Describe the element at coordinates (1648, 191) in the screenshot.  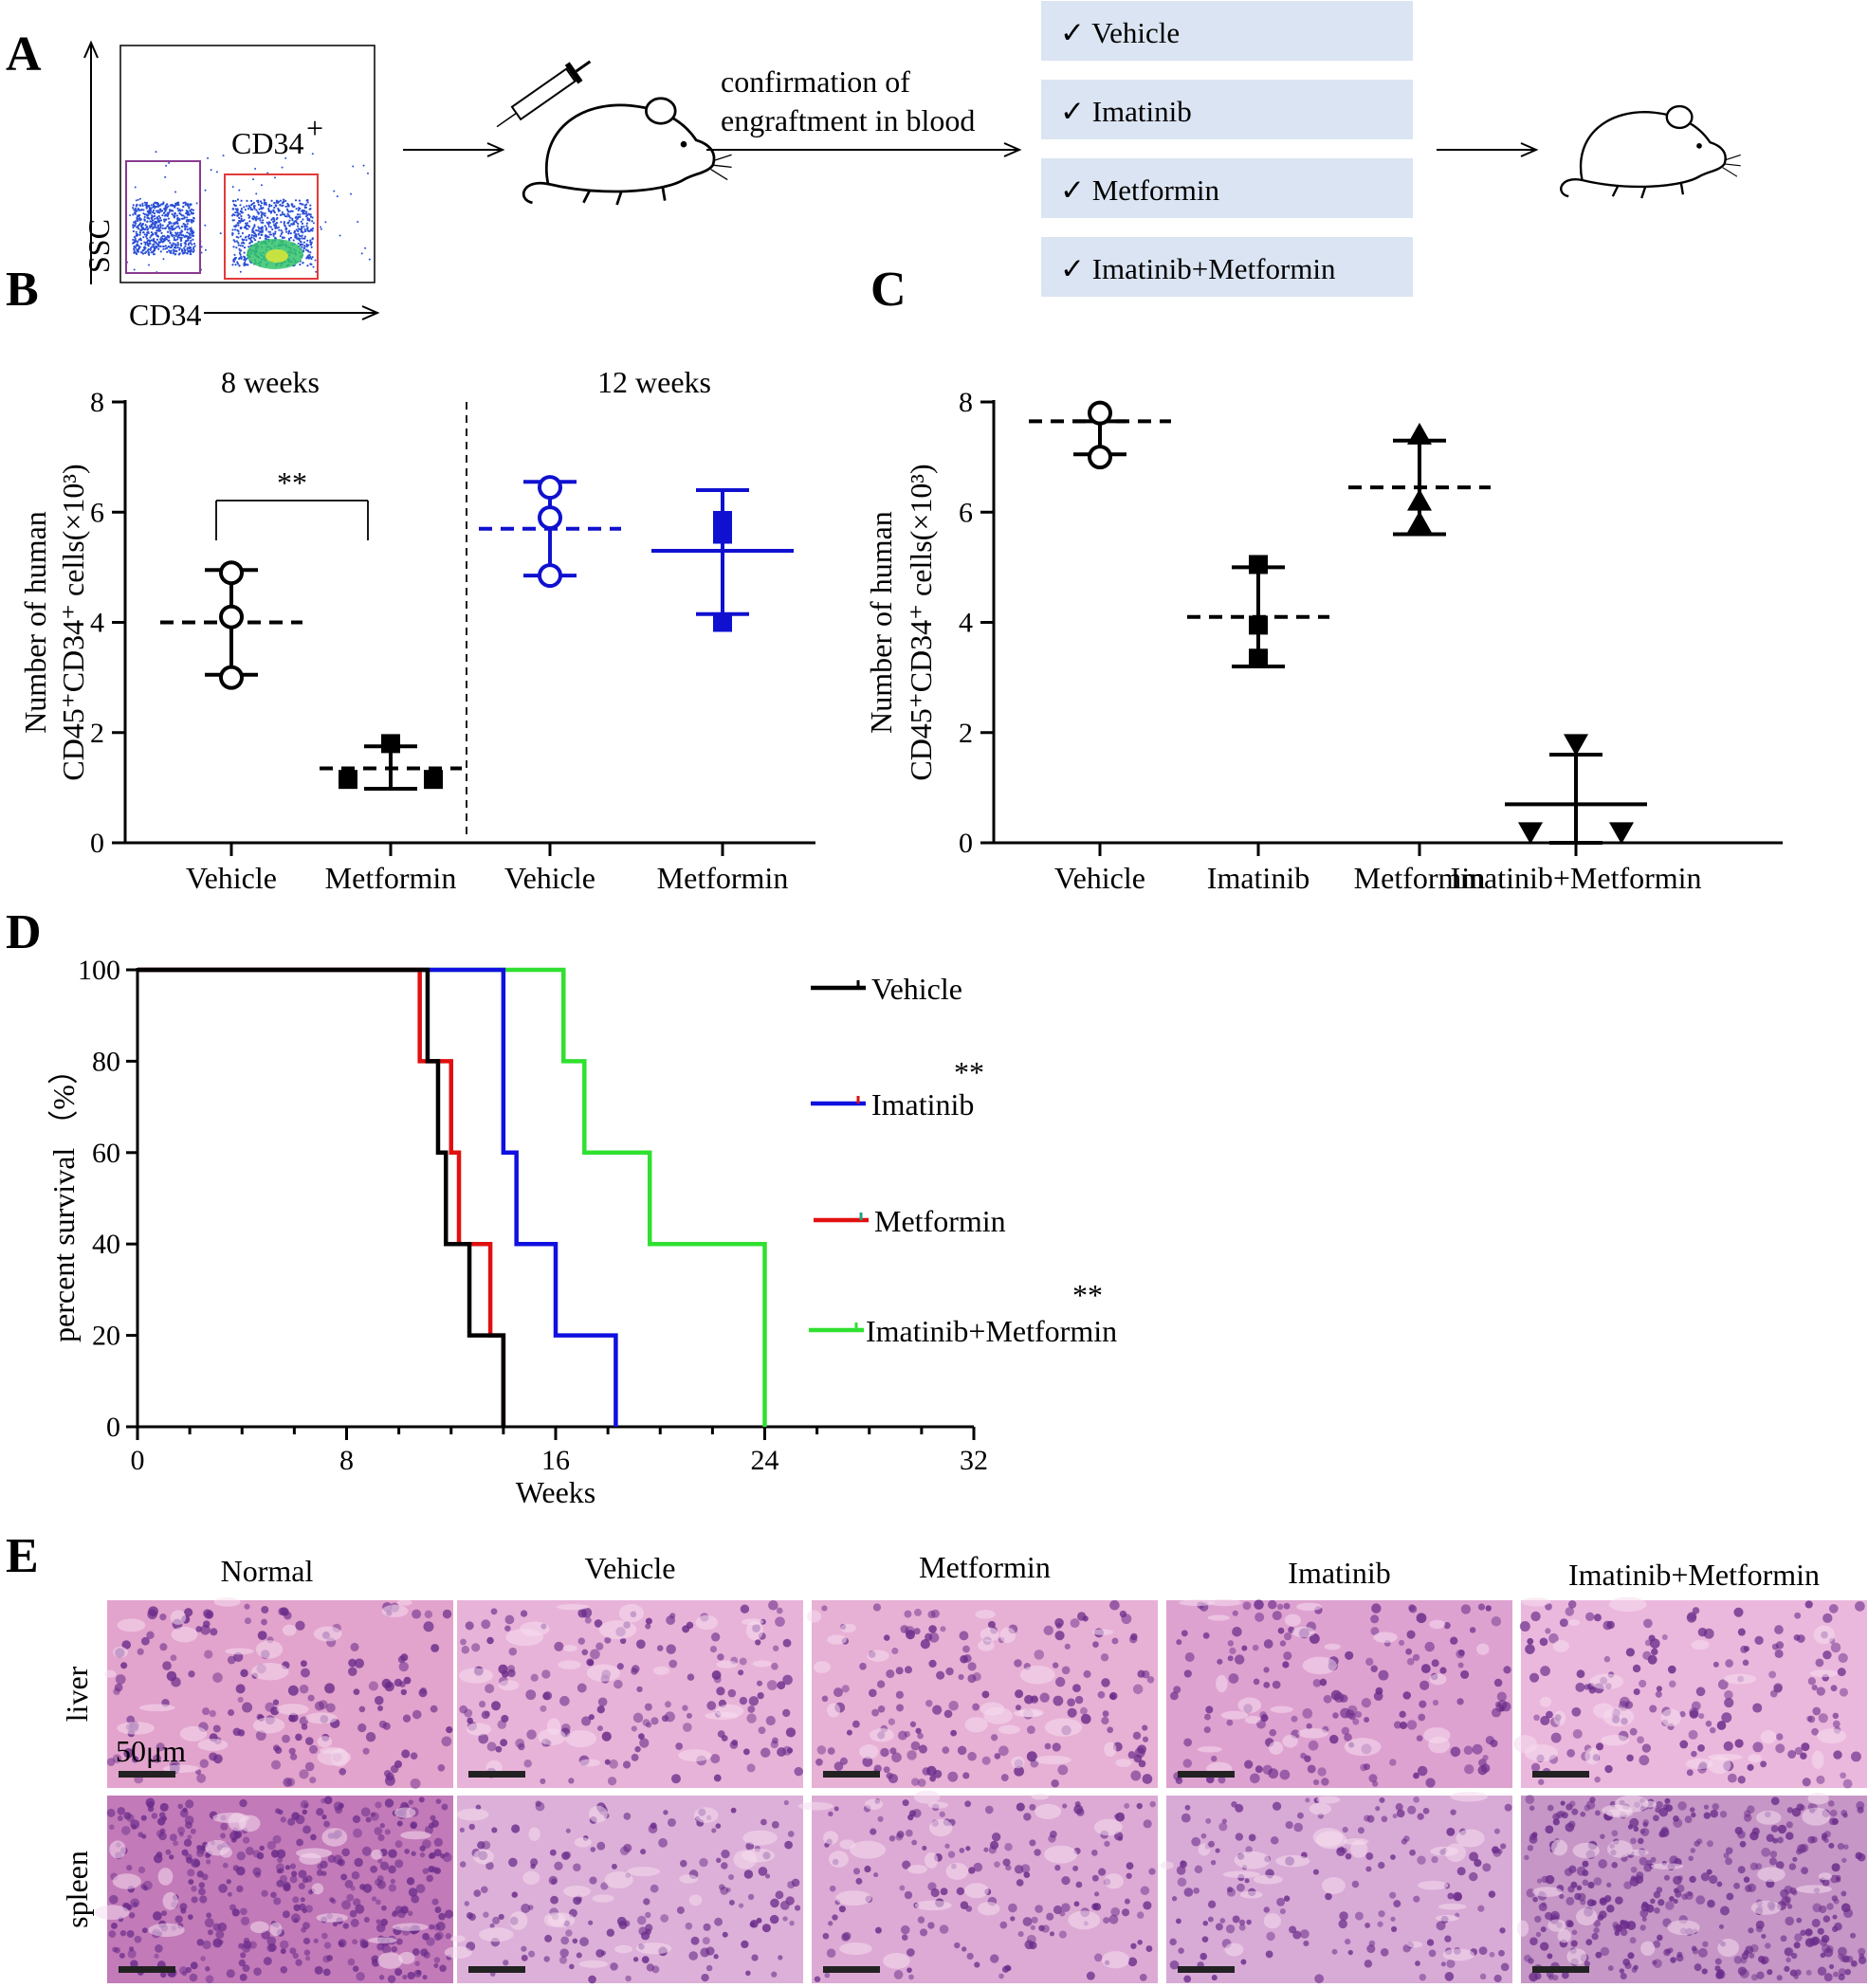
I see `mouse-feet` at that location.